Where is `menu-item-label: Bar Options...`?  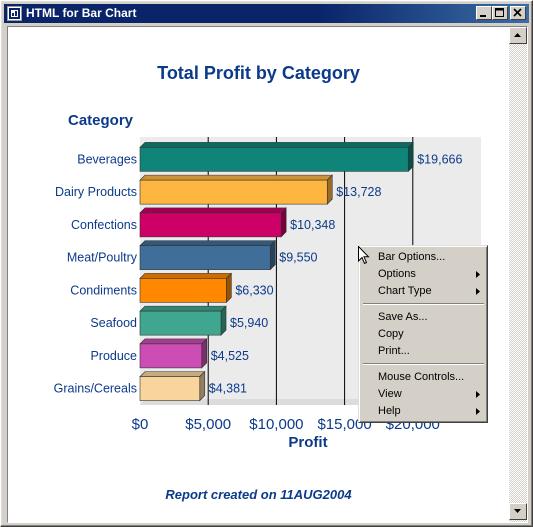
menu-item-label: Bar Options... is located at coordinates (412, 257).